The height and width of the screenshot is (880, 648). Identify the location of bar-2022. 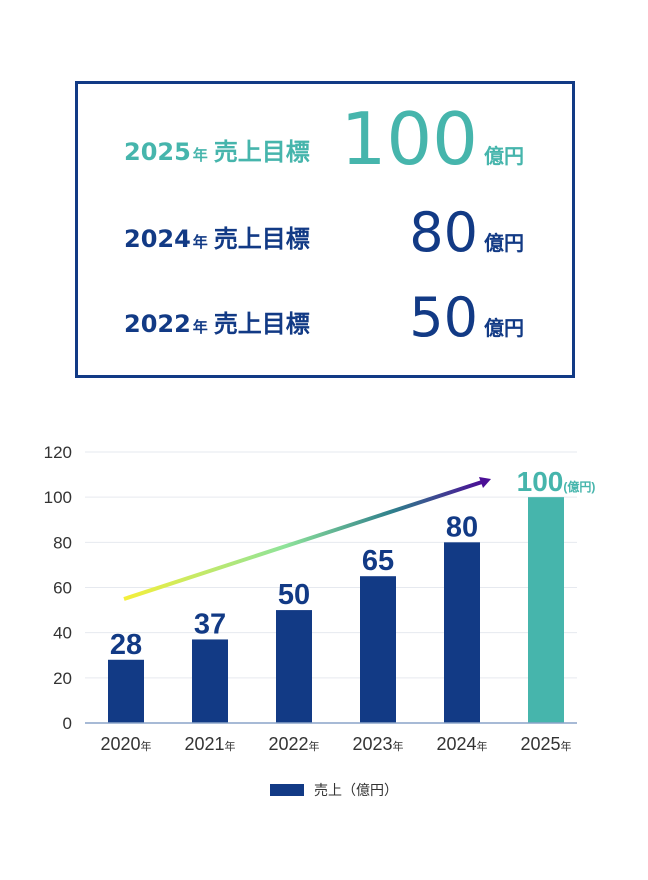
(294, 666).